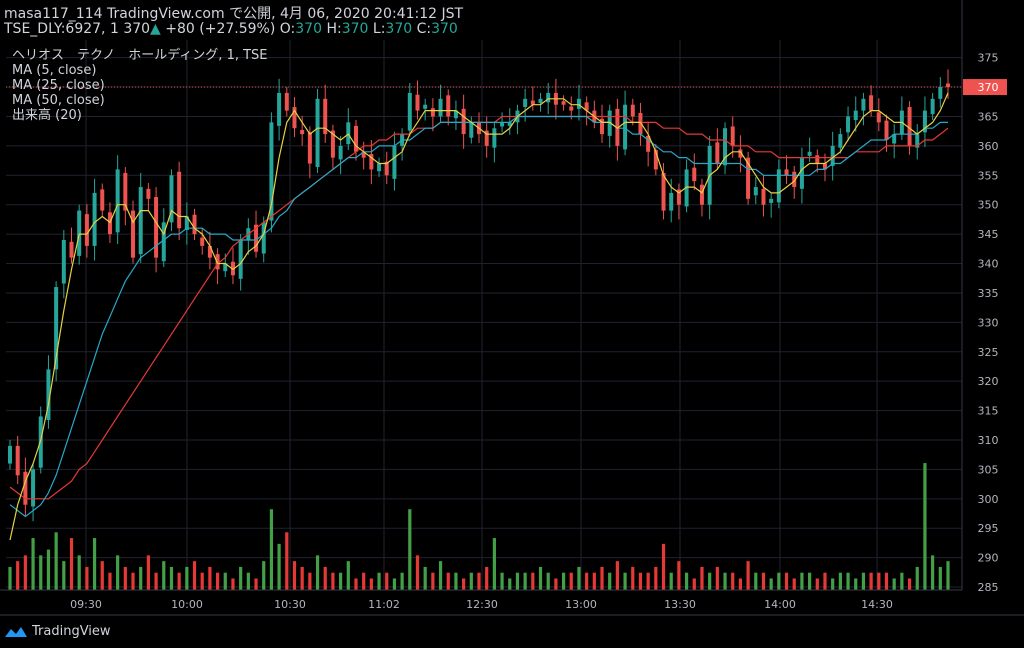 The image size is (1024, 648). What do you see at coordinates (680, 604) in the screenshot?
I see `x-tick-label: 13:30` at bounding box center [680, 604].